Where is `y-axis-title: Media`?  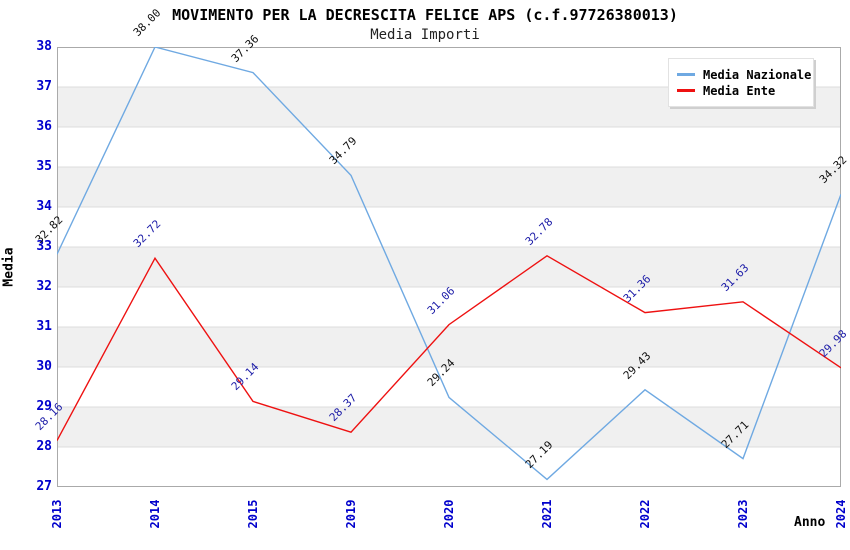 y-axis-title: Media is located at coordinates (9, 267).